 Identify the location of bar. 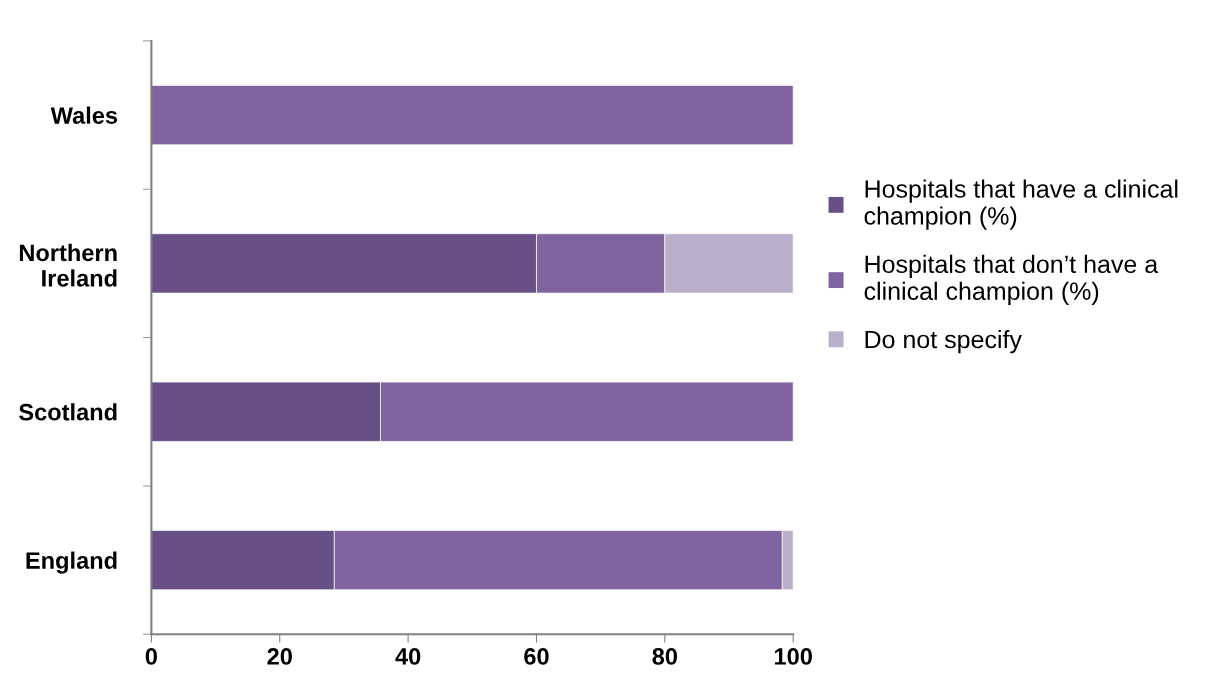
(472, 115).